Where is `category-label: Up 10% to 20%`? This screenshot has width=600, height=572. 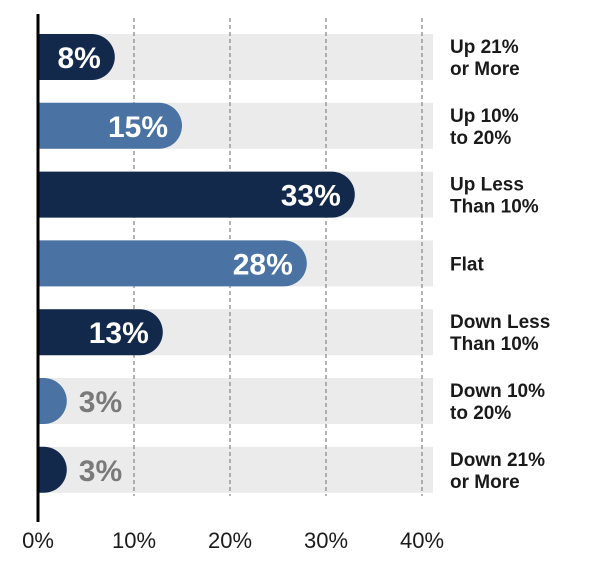 category-label: Up 10% to 20% is located at coordinates (484, 127).